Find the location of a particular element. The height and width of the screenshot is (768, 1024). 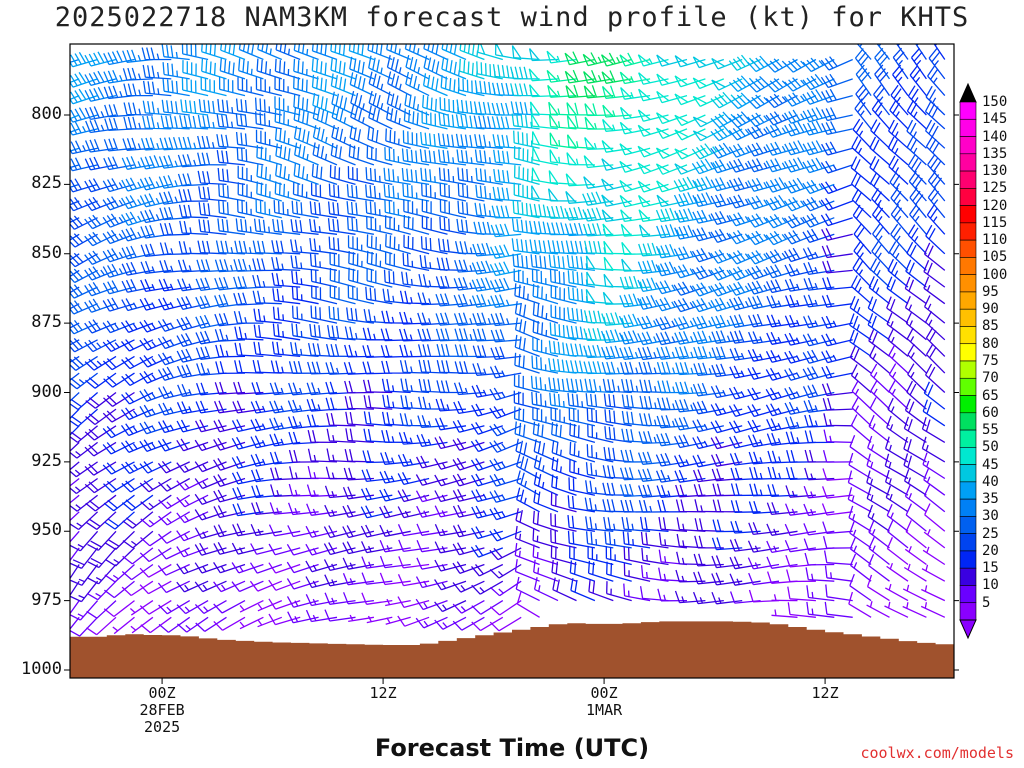

colorbar-label: 15 is located at coordinates (990, 568).